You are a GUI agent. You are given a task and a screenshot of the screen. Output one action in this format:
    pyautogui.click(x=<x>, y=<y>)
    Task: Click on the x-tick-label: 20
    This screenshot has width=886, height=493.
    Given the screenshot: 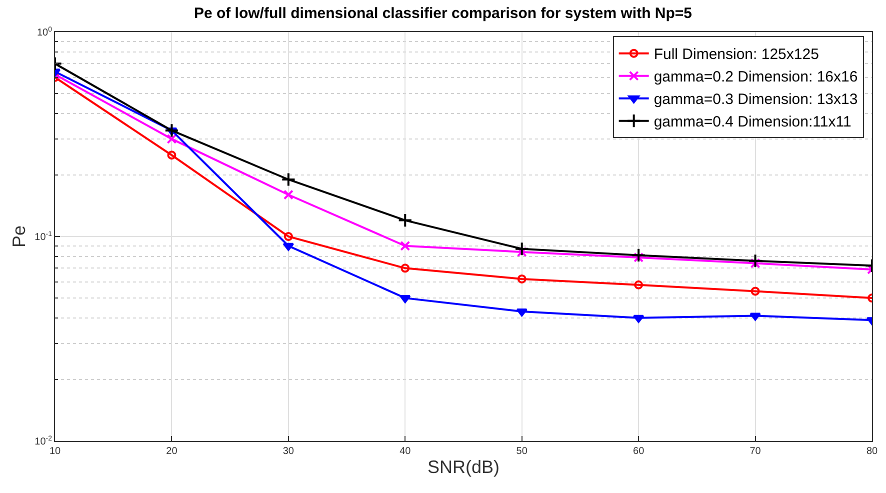 What is the action you would take?
    pyautogui.click(x=172, y=451)
    